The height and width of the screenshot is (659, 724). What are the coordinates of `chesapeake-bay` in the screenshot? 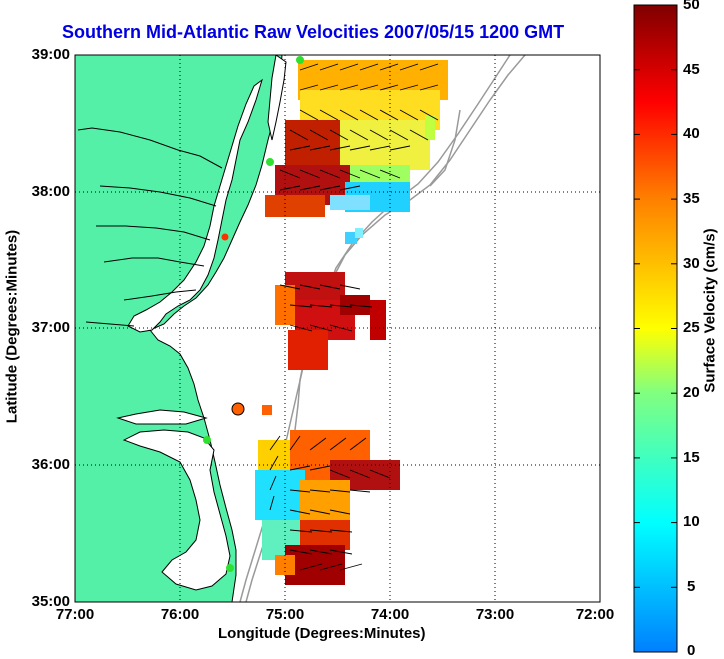 It's located at (195, 205).